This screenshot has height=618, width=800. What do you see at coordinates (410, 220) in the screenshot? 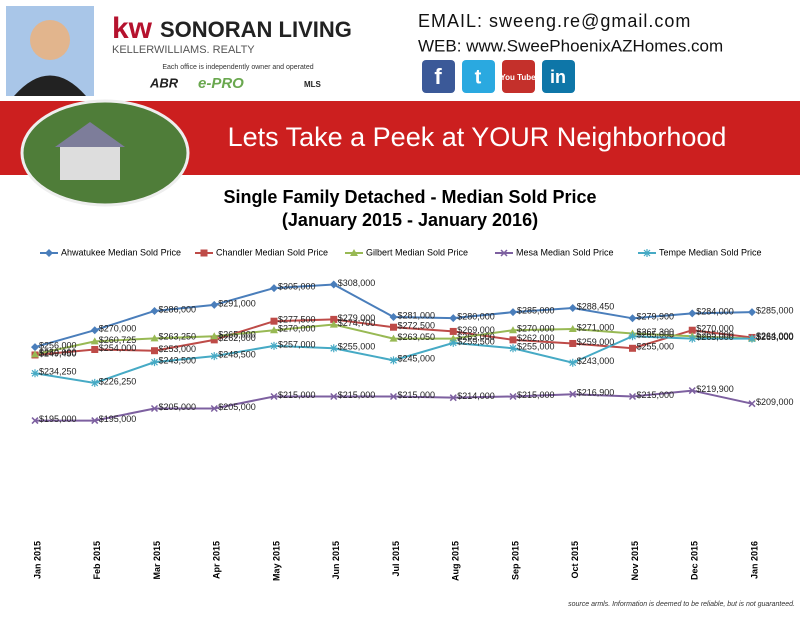
I see `chart-subtitle: (January 2015 - January 2016)` at bounding box center [410, 220].